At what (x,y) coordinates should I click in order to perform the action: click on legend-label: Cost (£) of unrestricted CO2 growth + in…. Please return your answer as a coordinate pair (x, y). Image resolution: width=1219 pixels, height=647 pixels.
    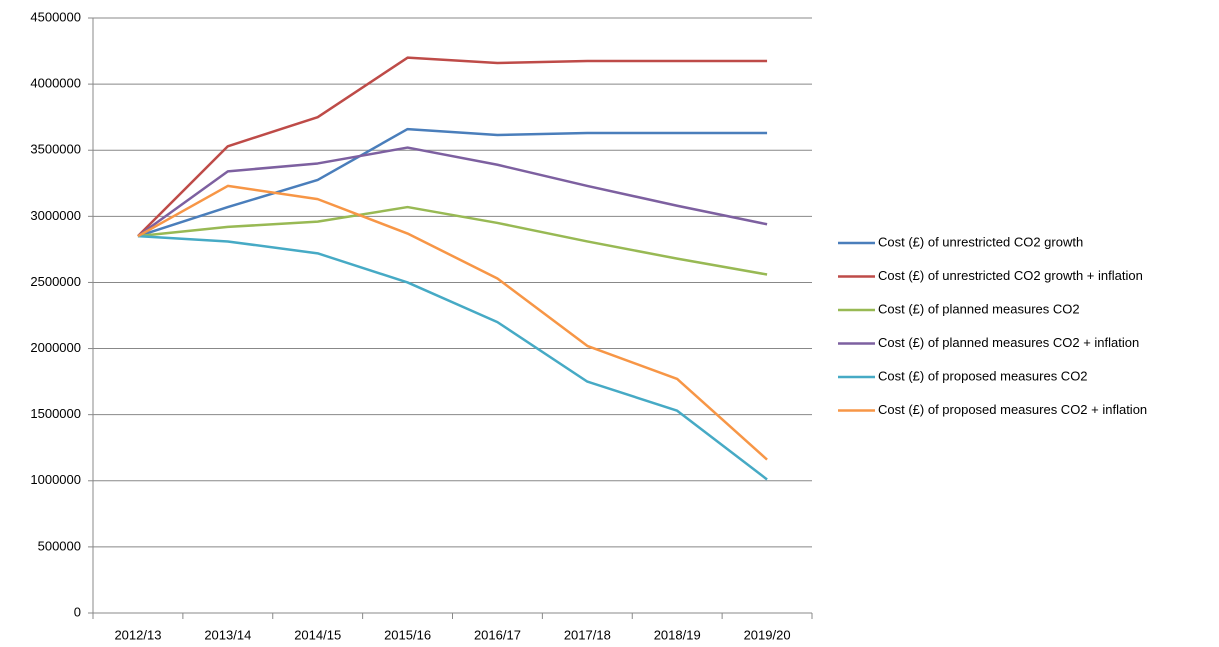
    Looking at the image, I should click on (1010, 275).